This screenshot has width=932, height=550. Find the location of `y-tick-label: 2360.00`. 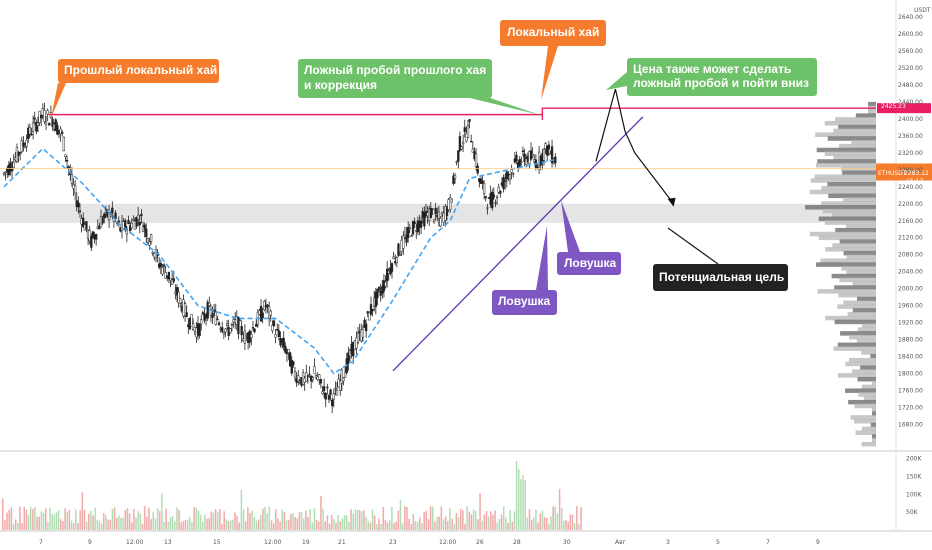

y-tick-label: 2360.00 is located at coordinates (910, 136).